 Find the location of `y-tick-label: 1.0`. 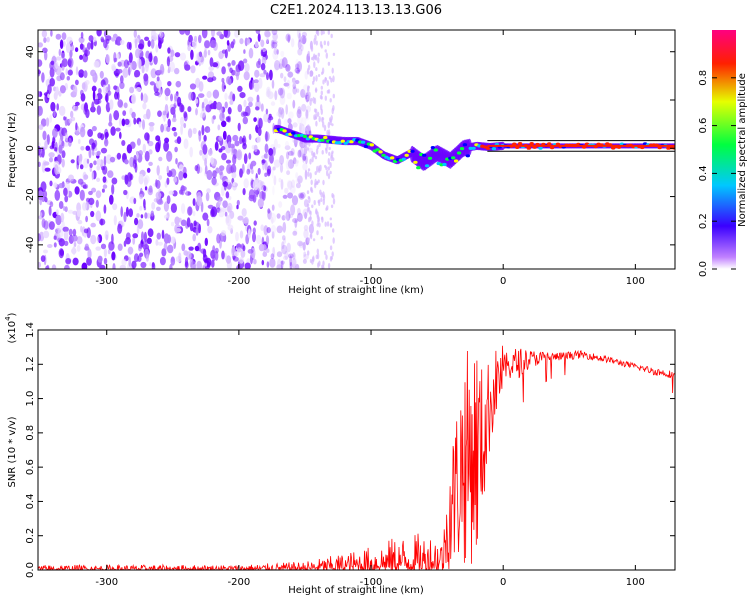

y-tick-label: 1.0 is located at coordinates (30, 399).